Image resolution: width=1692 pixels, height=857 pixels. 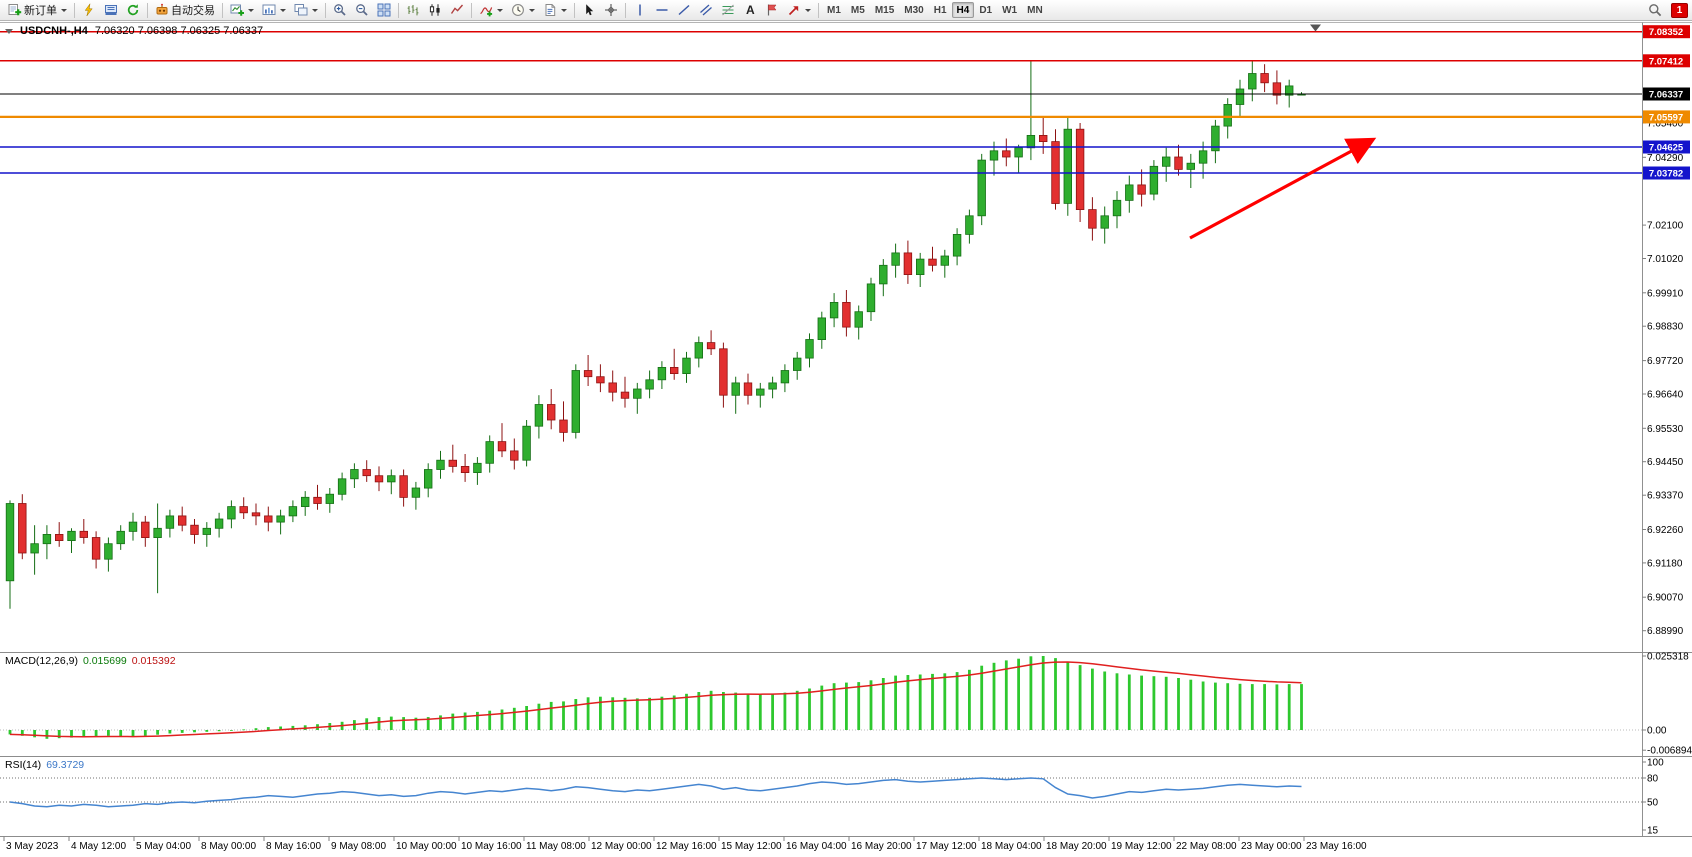 What do you see at coordinates (1010, 10) in the screenshot?
I see `timeframe-w1-button: W1` at bounding box center [1010, 10].